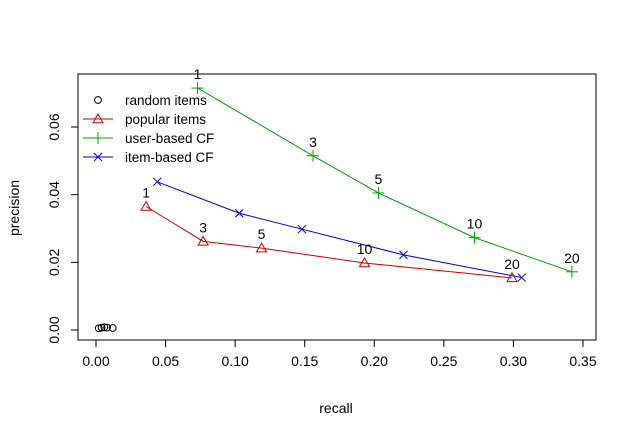 The height and width of the screenshot is (438, 635). Describe the element at coordinates (166, 100) in the screenshot. I see `legend-label: random items` at that location.